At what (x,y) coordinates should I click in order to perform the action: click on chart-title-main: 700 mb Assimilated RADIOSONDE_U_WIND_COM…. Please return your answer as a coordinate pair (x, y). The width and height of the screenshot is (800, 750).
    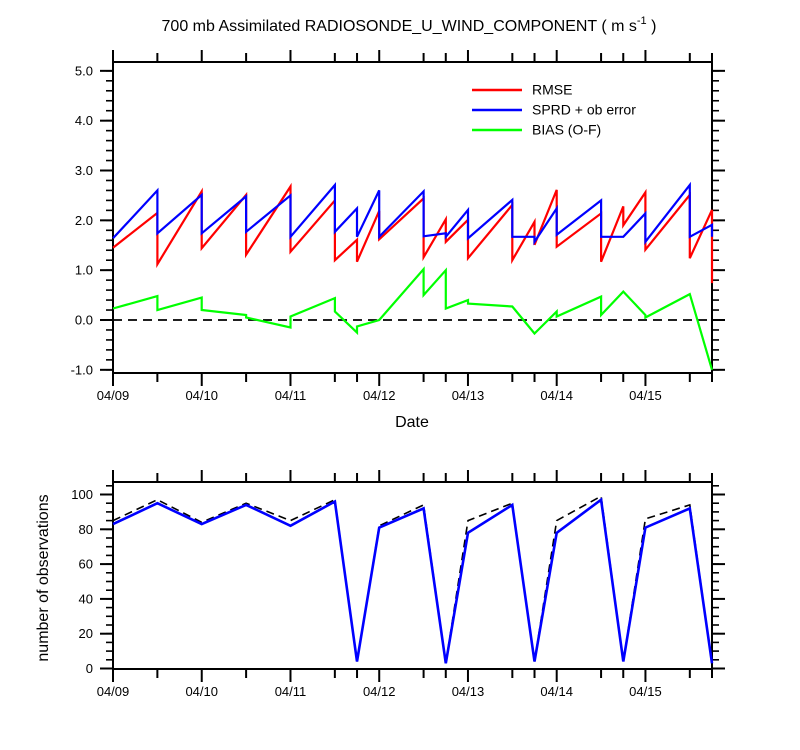
    Looking at the image, I should click on (399, 26).